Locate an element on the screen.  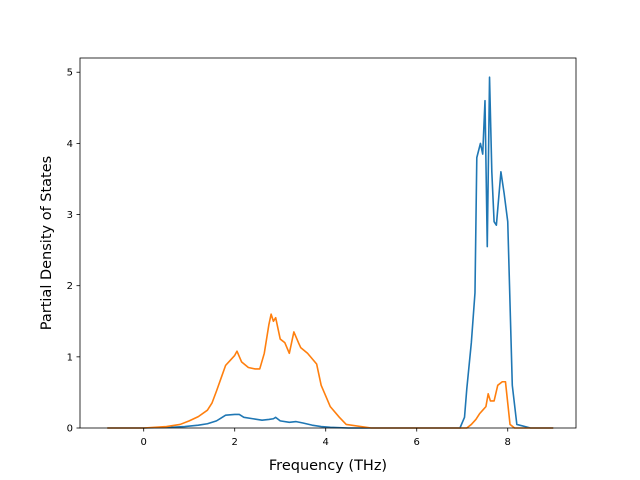
x-tick-label: 4 is located at coordinates (326, 442).